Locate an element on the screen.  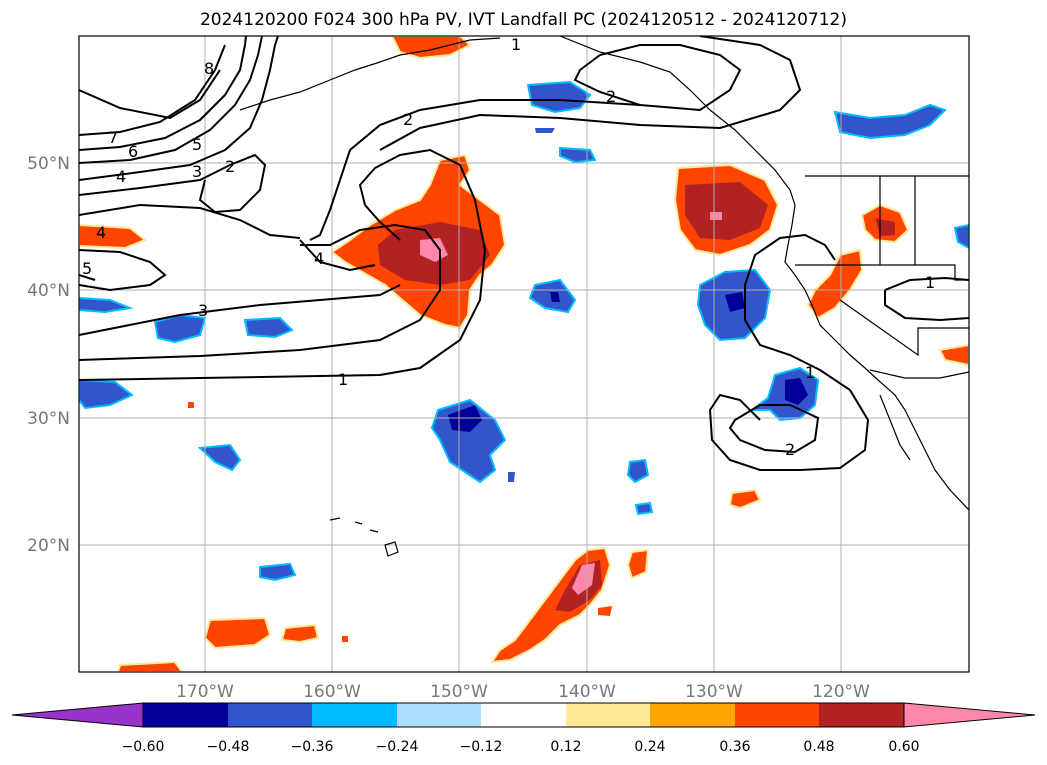
colorbar-tick-label: 0.24 is located at coordinates (649, 747).